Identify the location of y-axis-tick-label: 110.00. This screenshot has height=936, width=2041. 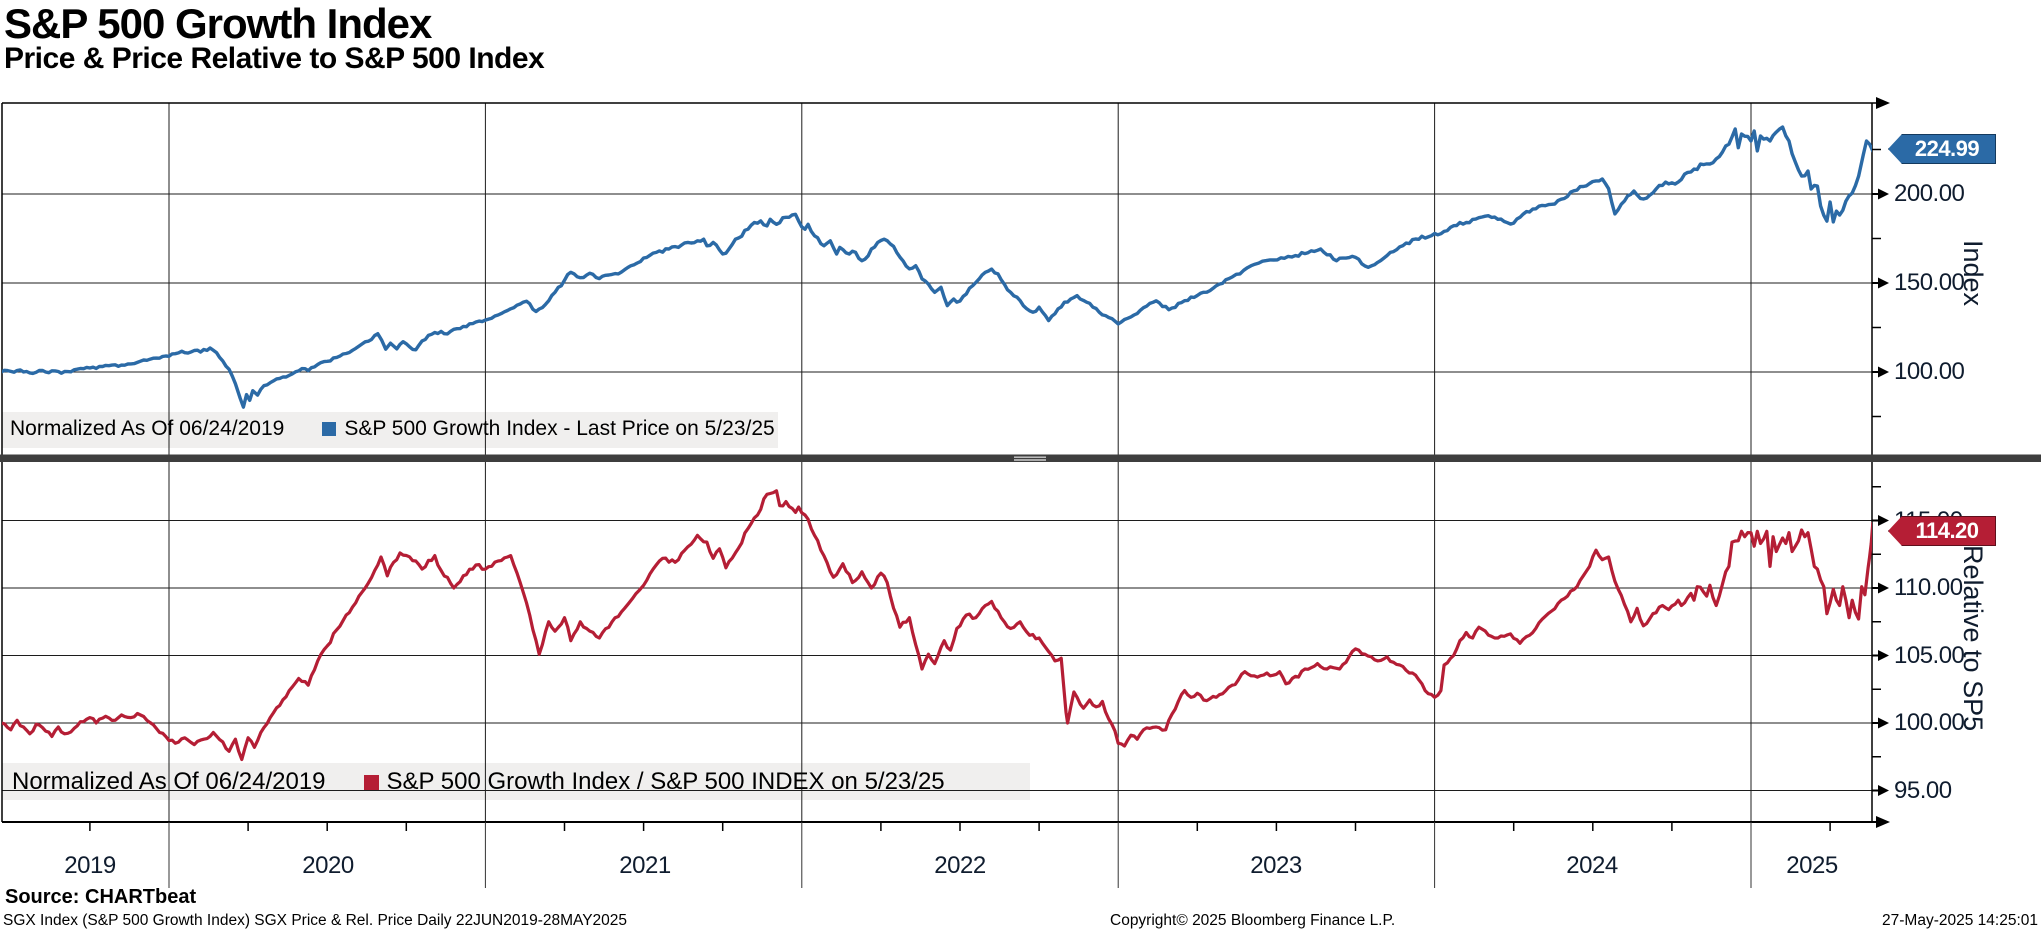
(1928, 587).